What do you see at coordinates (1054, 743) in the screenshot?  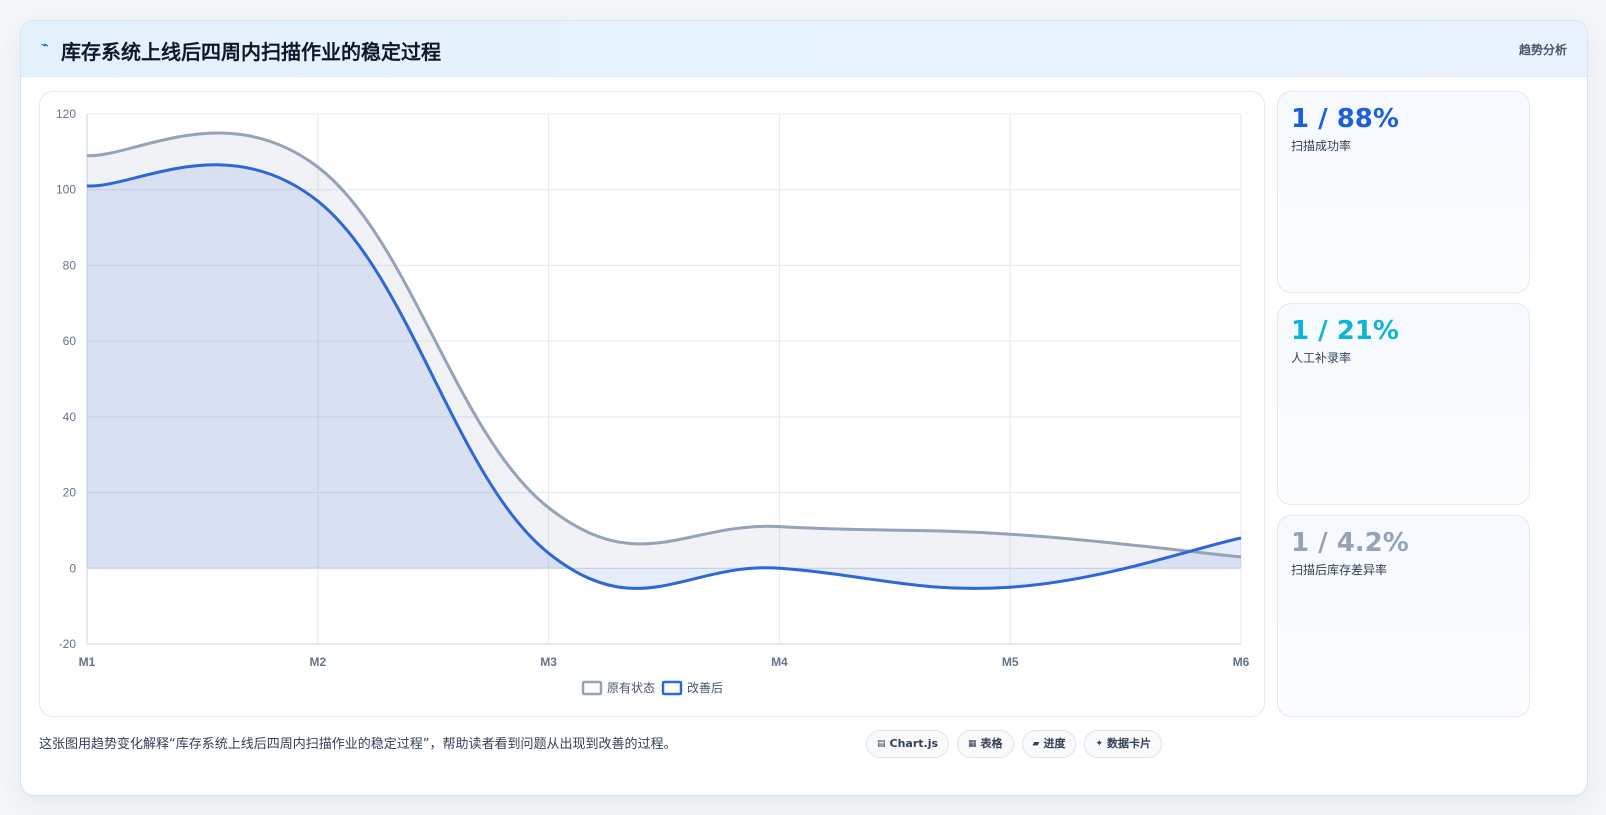 I see `chip-label: 进度` at bounding box center [1054, 743].